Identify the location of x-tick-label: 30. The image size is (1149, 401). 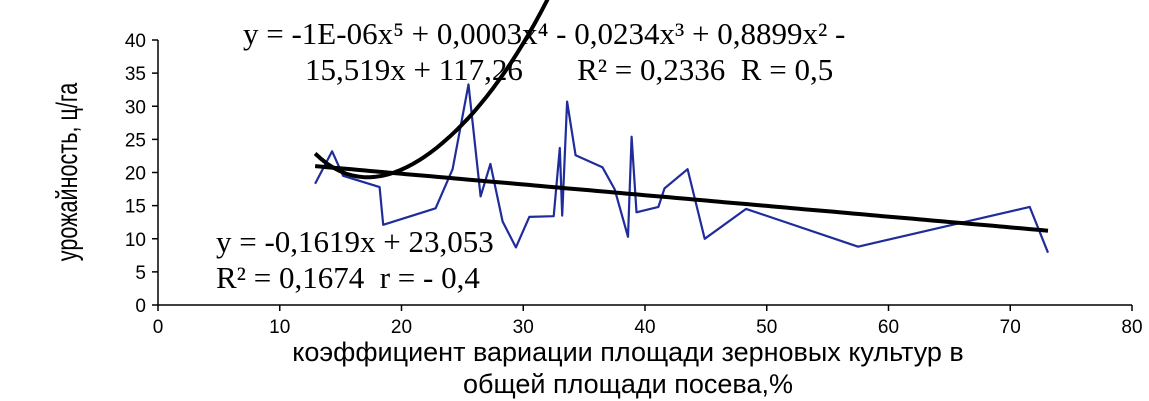
(523, 327).